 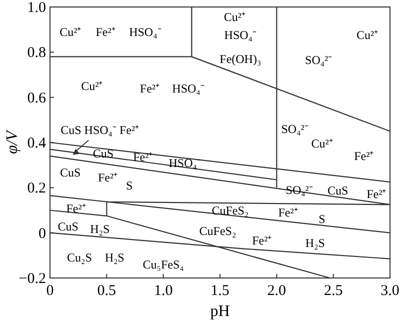 What do you see at coordinates (333, 291) in the screenshot?
I see `x-tick-label: 2.5` at bounding box center [333, 291].